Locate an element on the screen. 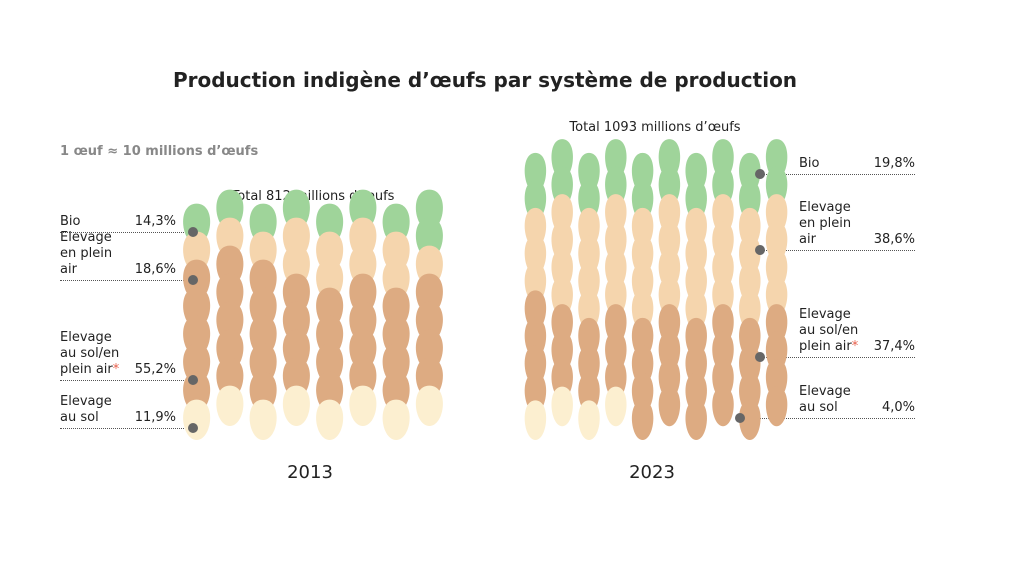  year-label: 2023 is located at coordinates (652, 472).